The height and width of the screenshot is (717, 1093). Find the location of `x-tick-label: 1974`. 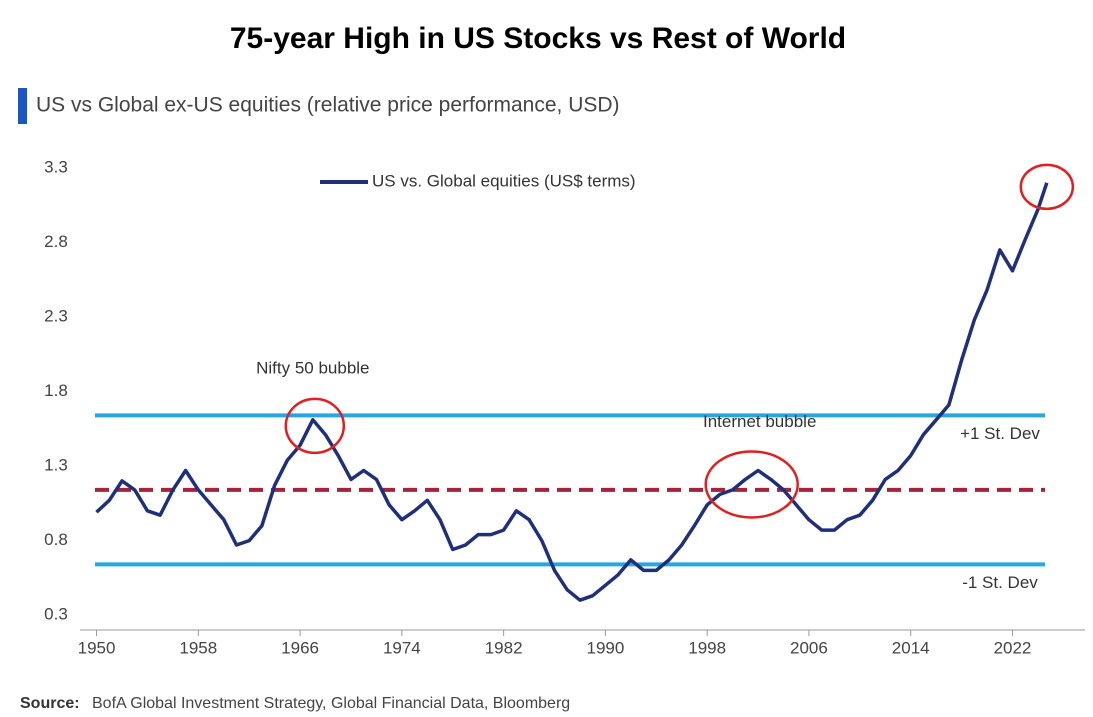

x-tick-label: 1974 is located at coordinates (402, 647).